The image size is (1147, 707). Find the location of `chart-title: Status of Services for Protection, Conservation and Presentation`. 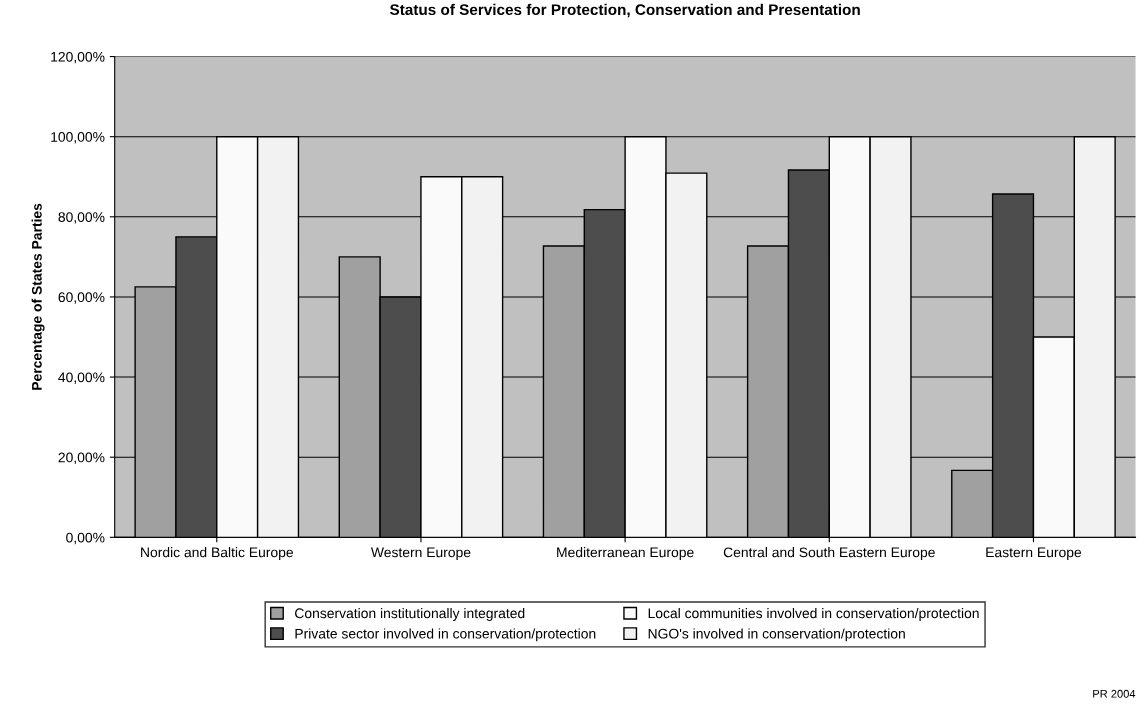

chart-title: Status of Services for Protection, Conservation and Presentation is located at coordinates (624, 10).